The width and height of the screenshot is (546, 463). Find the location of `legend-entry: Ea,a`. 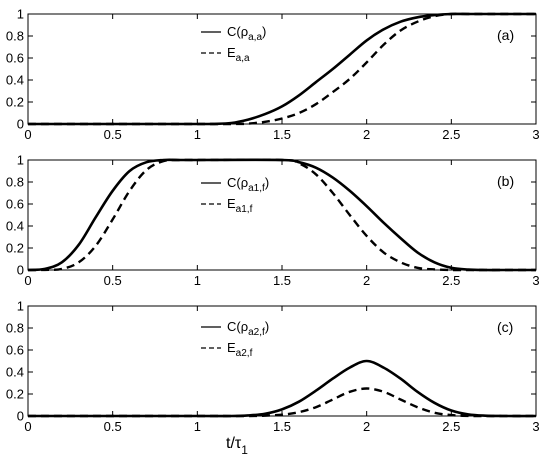

legend-entry: Ea,a is located at coordinates (238, 54).